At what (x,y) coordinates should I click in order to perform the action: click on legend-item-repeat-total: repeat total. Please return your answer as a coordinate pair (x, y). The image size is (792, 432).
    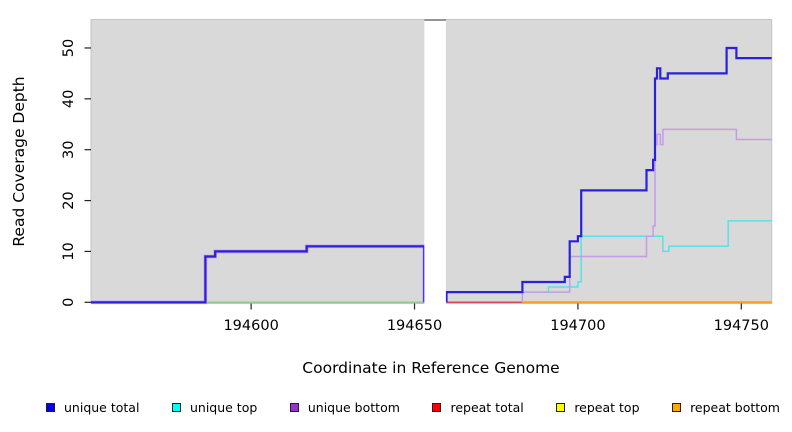
    Looking at the image, I should click on (478, 407).